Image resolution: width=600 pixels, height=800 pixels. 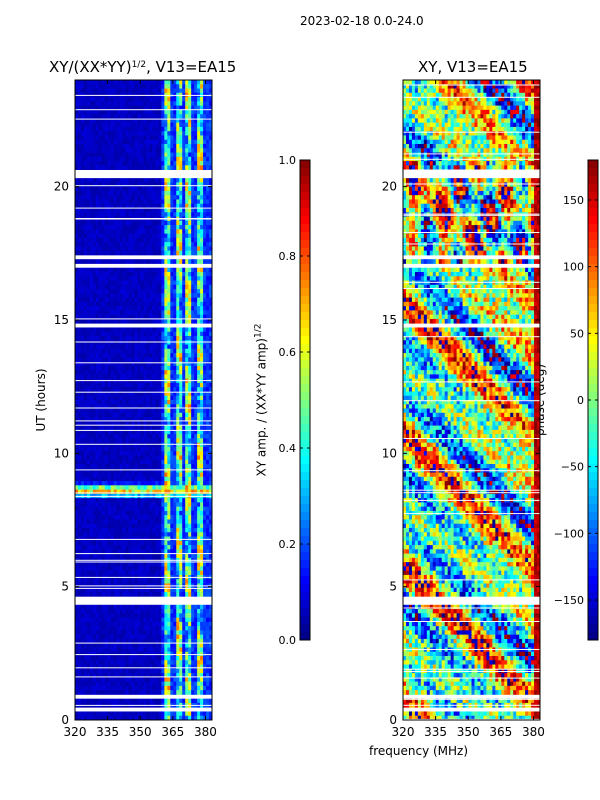 I want to click on colorbar-amplitude-tick-label: 0.0, so click(x=288, y=640).